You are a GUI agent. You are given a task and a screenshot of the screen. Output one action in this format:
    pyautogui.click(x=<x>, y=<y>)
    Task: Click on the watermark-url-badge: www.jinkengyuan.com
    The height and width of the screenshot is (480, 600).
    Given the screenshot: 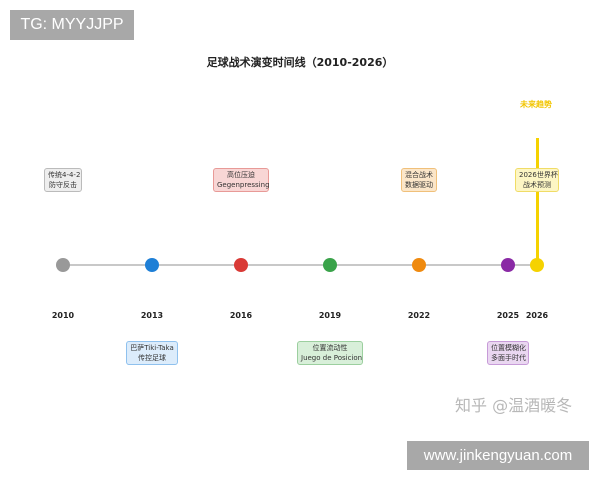 What is the action you would take?
    pyautogui.click(x=498, y=455)
    